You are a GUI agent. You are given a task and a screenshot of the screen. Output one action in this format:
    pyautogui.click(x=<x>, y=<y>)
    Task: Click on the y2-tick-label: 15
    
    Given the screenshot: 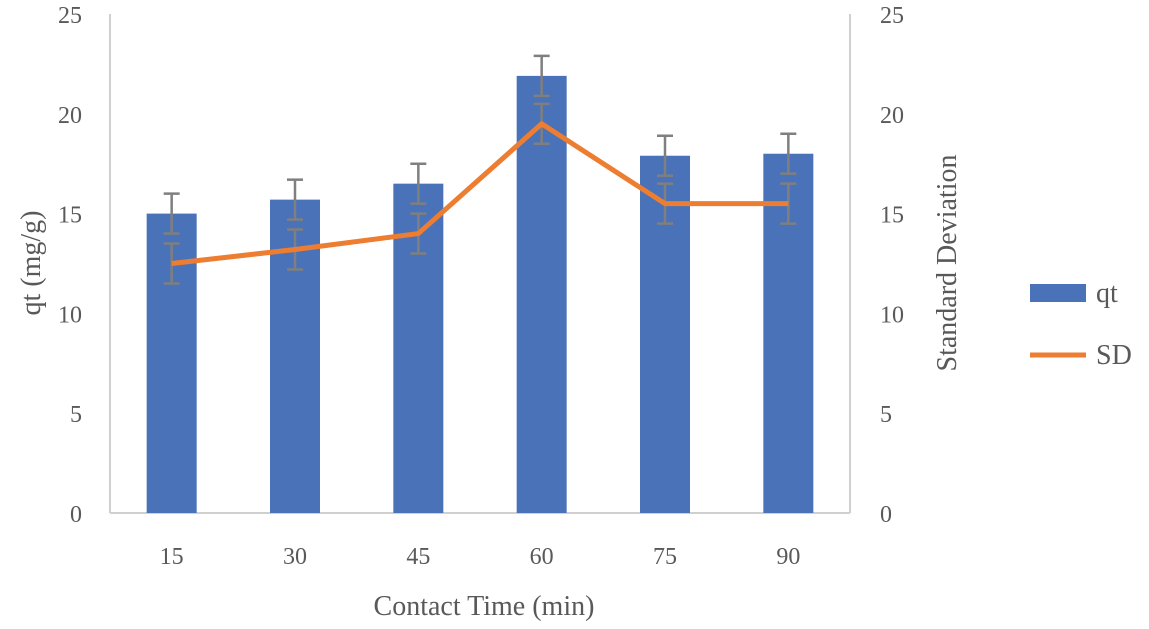 What is the action you would take?
    pyautogui.click(x=892, y=216)
    